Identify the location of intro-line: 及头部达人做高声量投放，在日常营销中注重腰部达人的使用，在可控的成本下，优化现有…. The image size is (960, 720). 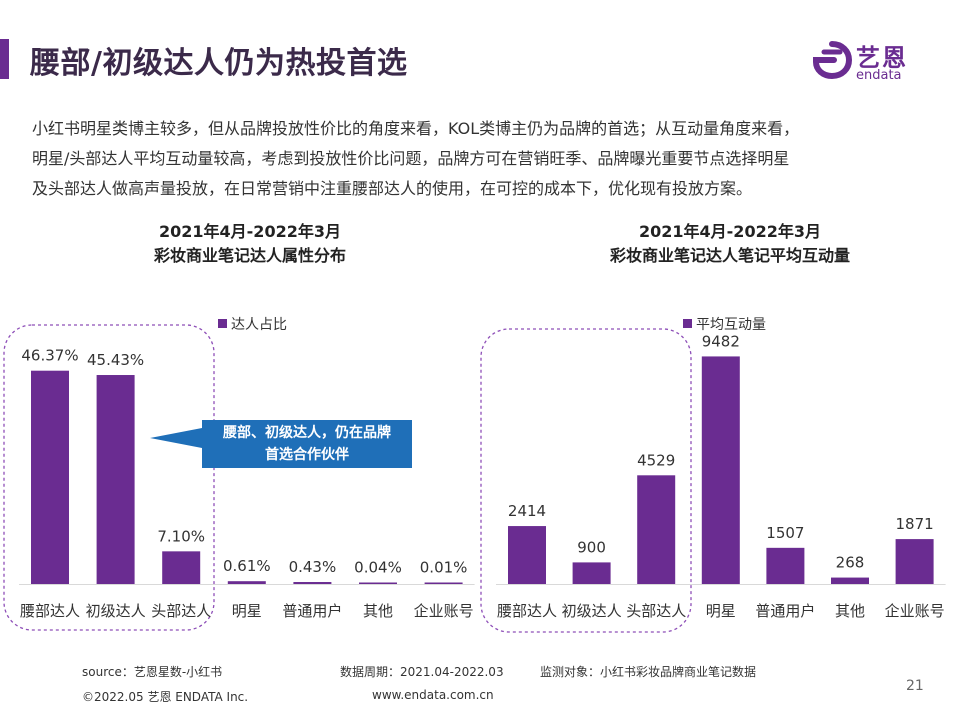
(392, 188).